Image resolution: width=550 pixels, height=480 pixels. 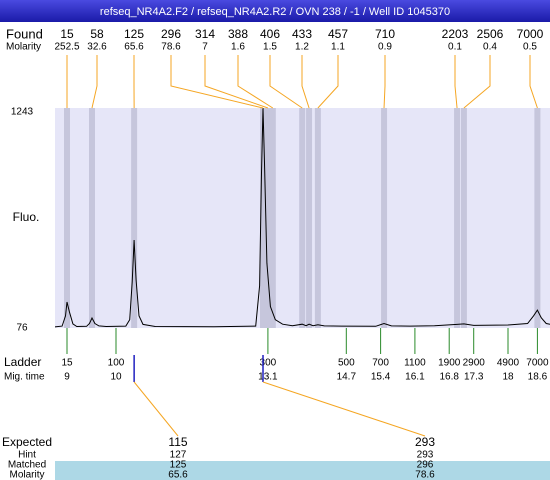 What do you see at coordinates (66, 47) in the screenshot?
I see `found-molarity: 252.5` at bounding box center [66, 47].